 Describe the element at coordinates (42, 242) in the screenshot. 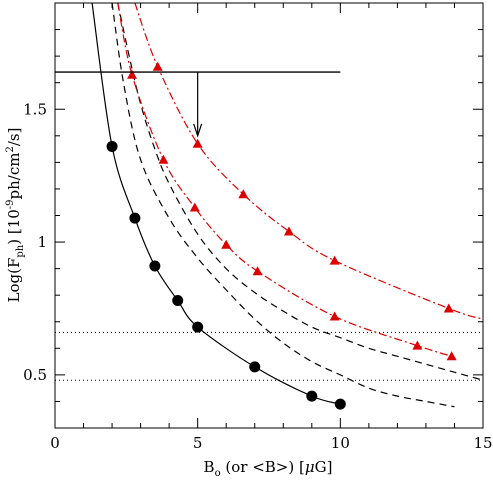

I see `y-tick-label: 1` at that location.